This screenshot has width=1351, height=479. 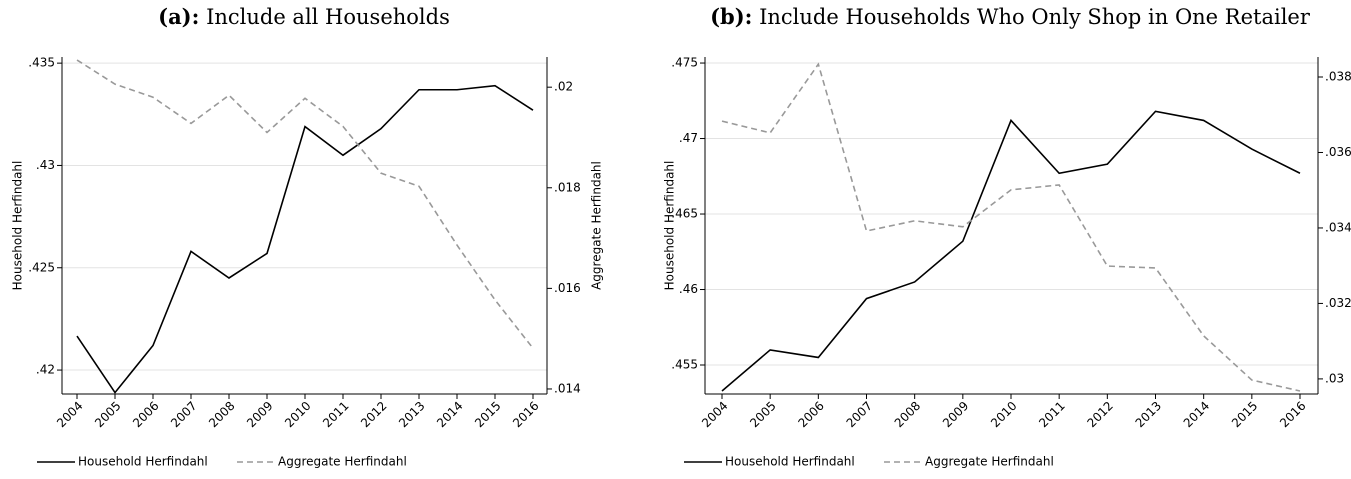 I want to click on y-tick-label: .465, so click(x=684, y=214).